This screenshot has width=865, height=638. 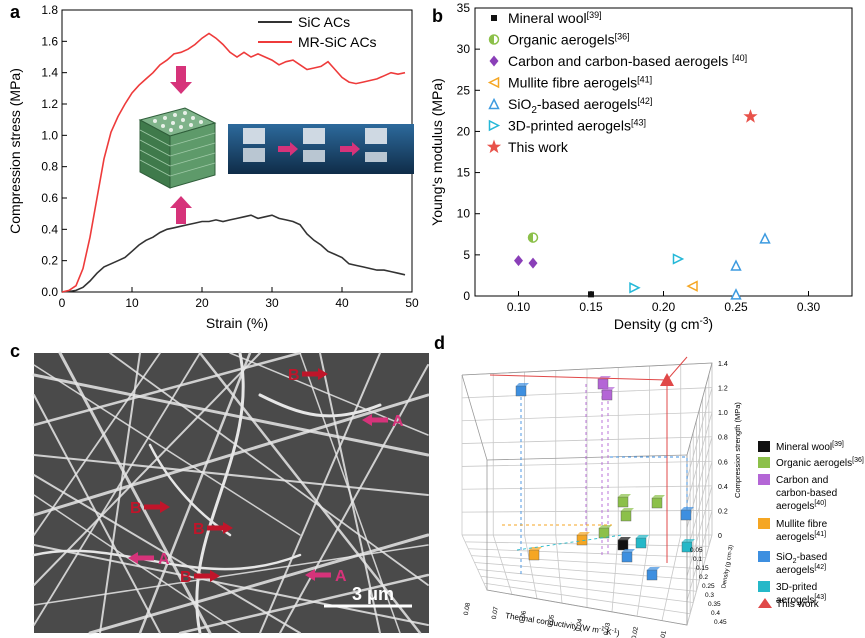 What do you see at coordinates (723, 462) in the screenshot?
I see `z-tick-label: 0.6` at bounding box center [723, 462].